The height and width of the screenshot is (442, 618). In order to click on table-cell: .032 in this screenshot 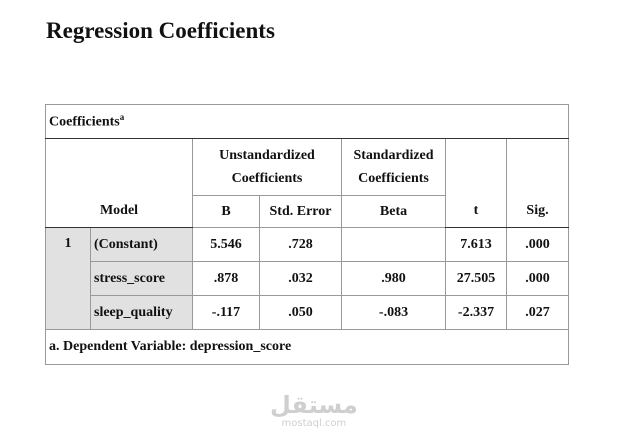, I will do `click(300, 278)`.